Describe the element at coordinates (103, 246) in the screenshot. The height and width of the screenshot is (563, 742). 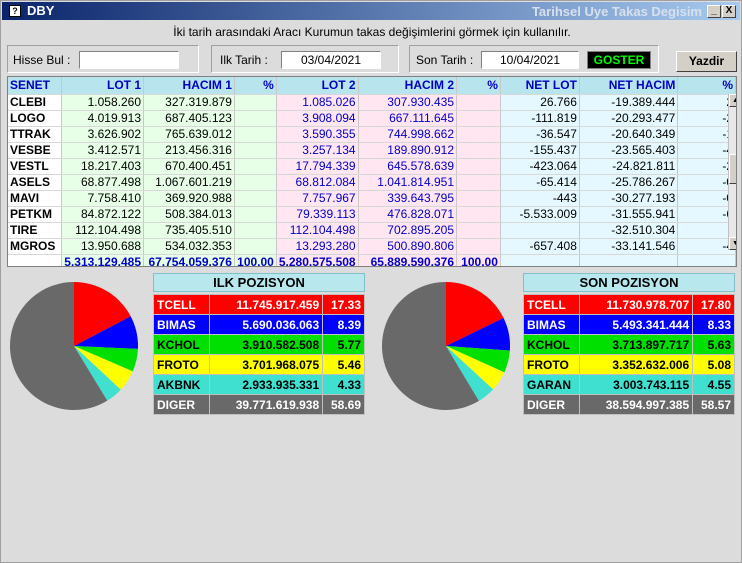
I see `table-cell: 13.950.688` at that location.